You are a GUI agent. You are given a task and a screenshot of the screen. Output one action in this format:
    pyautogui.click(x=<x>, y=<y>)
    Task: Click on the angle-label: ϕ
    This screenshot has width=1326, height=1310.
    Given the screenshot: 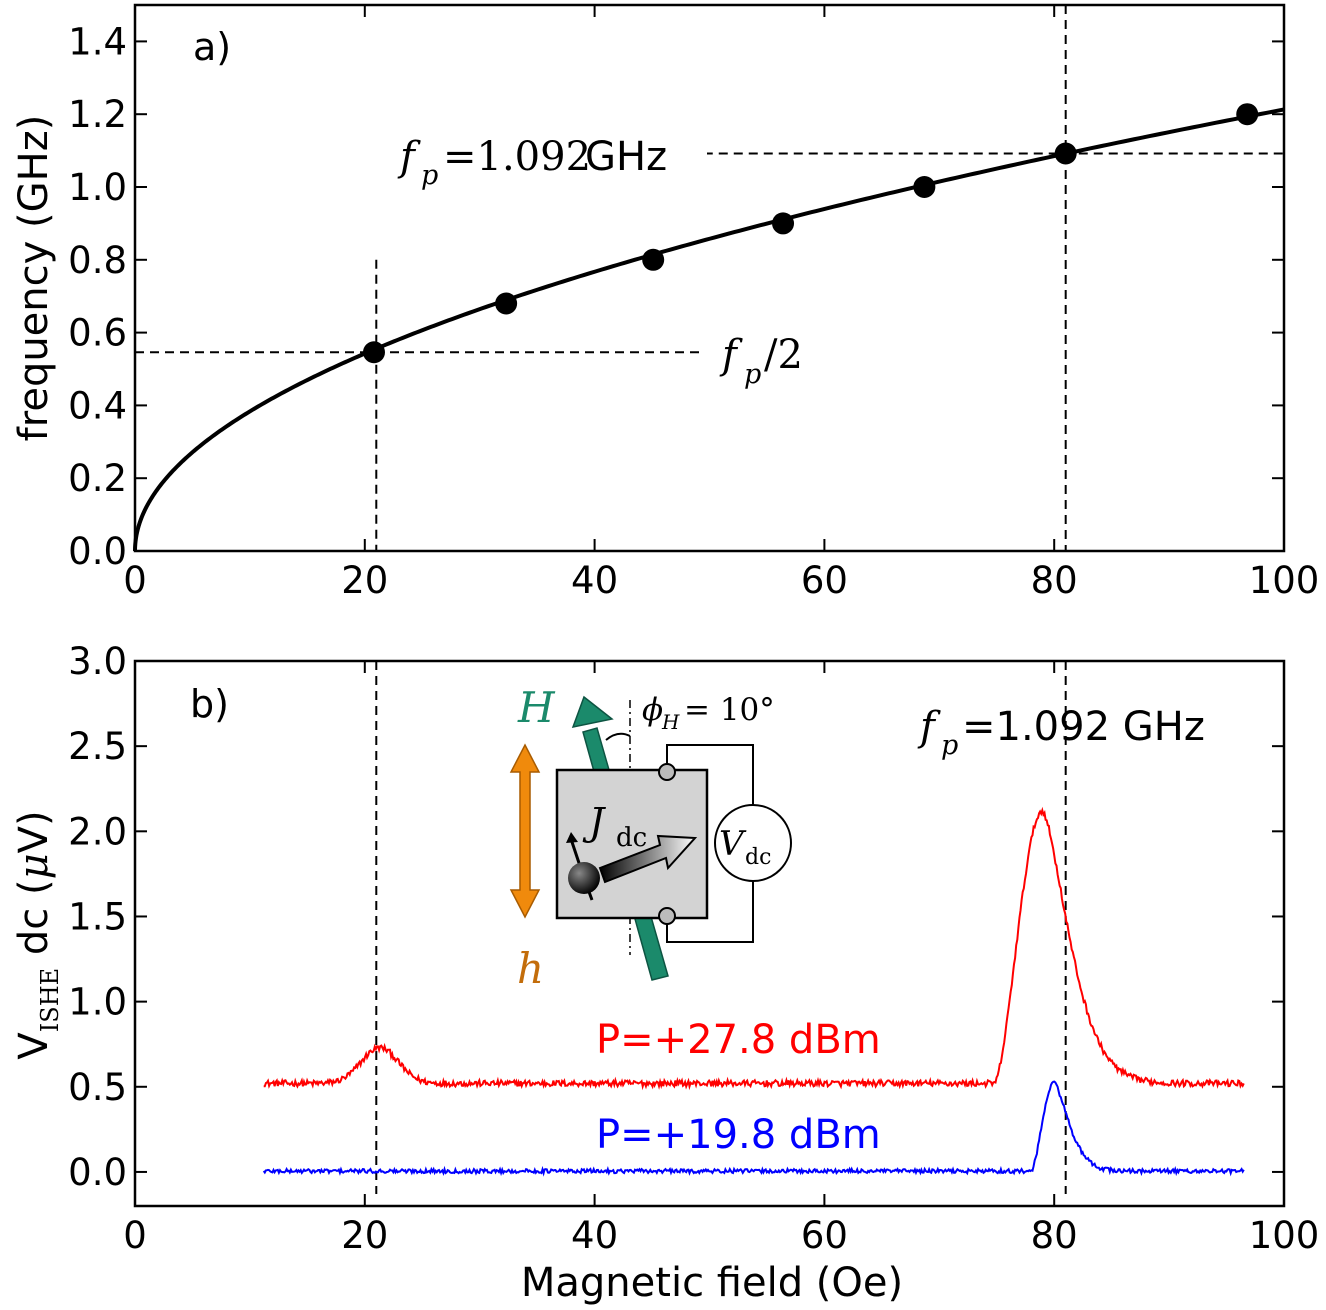 What is the action you would take?
    pyautogui.click(x=652, y=710)
    